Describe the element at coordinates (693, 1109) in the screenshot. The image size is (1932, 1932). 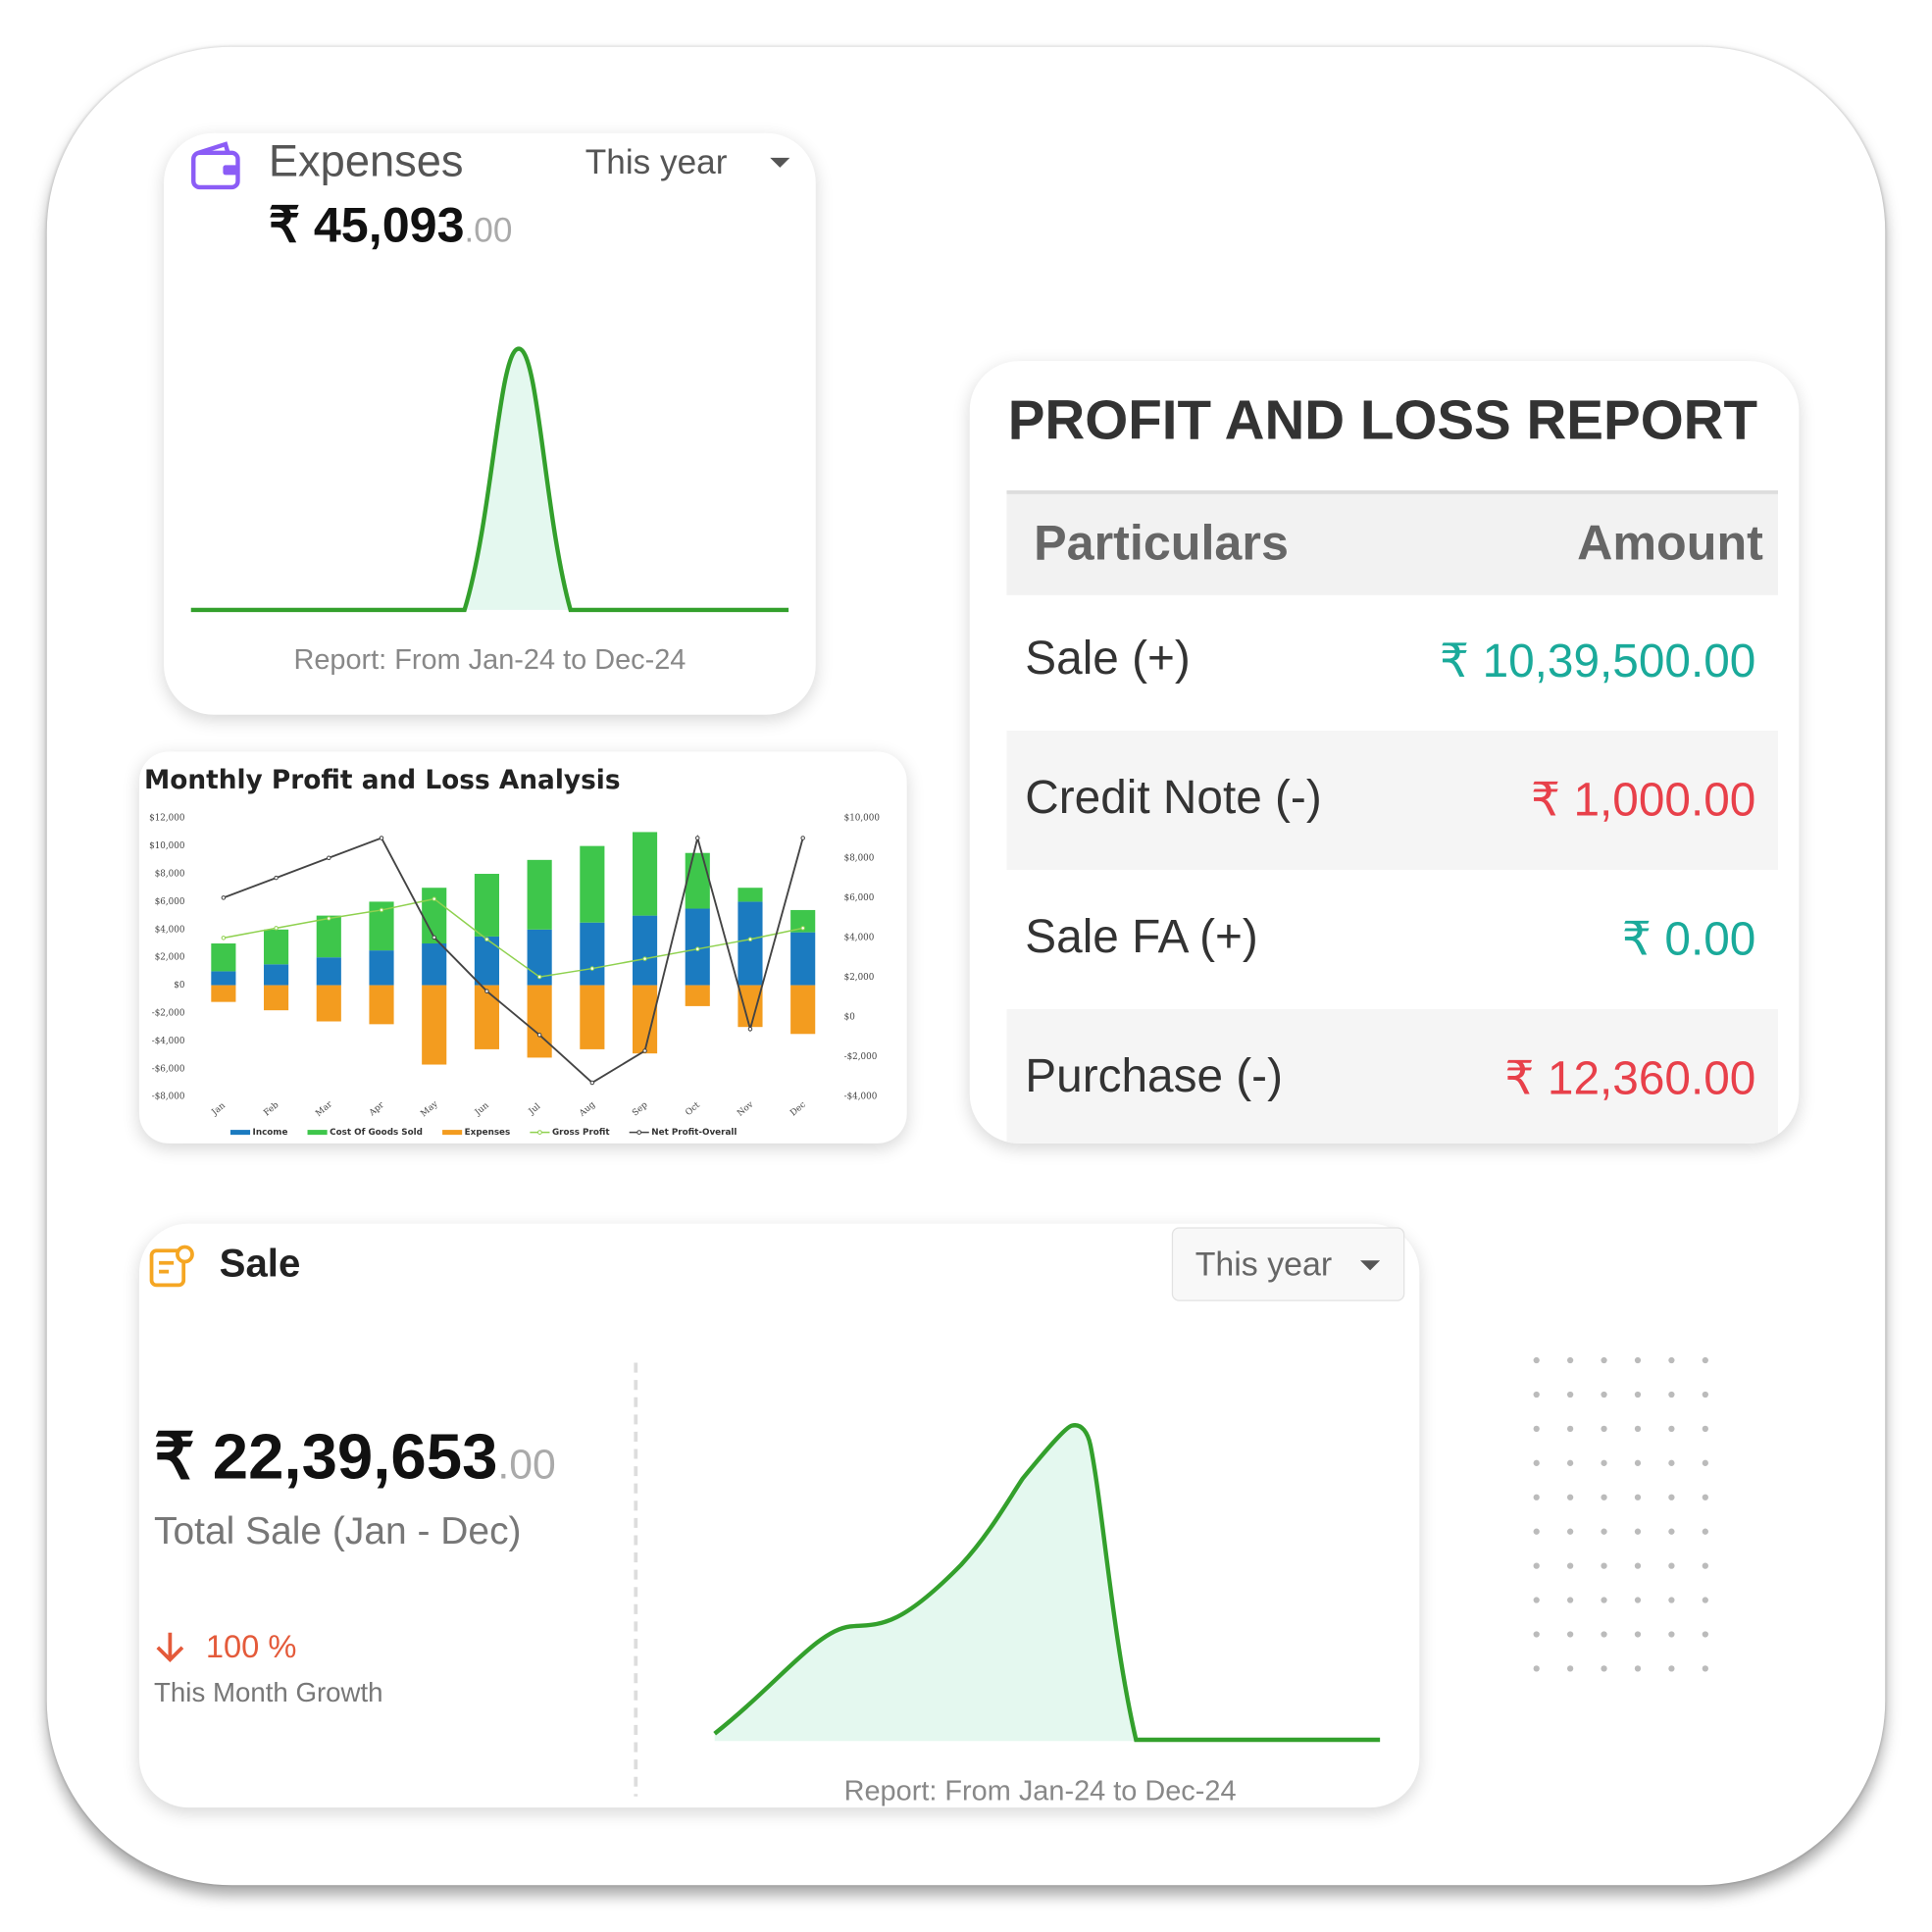
I see `x-tick-label: Oct` at that location.